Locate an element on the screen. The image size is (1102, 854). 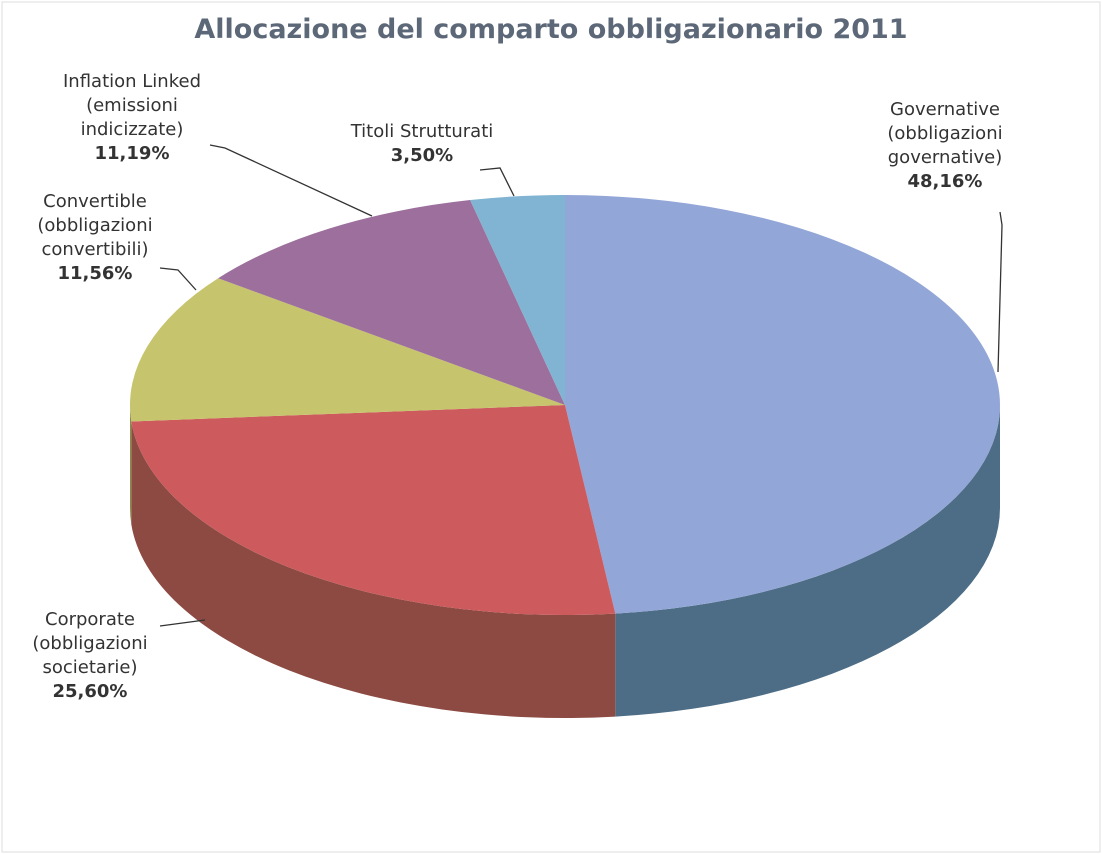
category-label: Corporate (obbligazioni societarie) is located at coordinates (90, 643).